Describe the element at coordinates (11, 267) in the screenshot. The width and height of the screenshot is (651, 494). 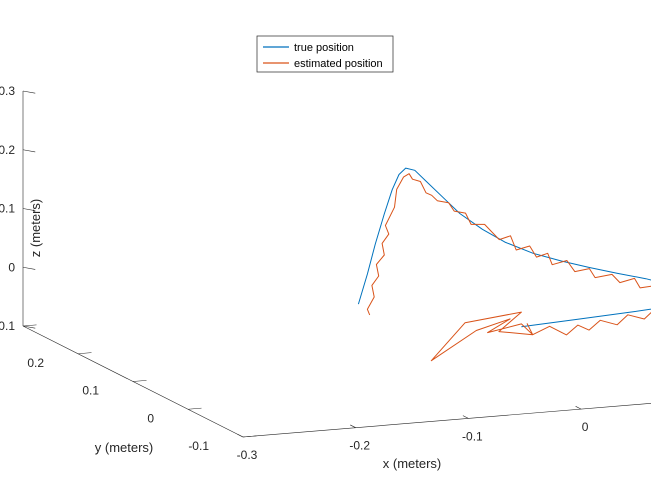
I see `z-tick-label: 0` at that location.